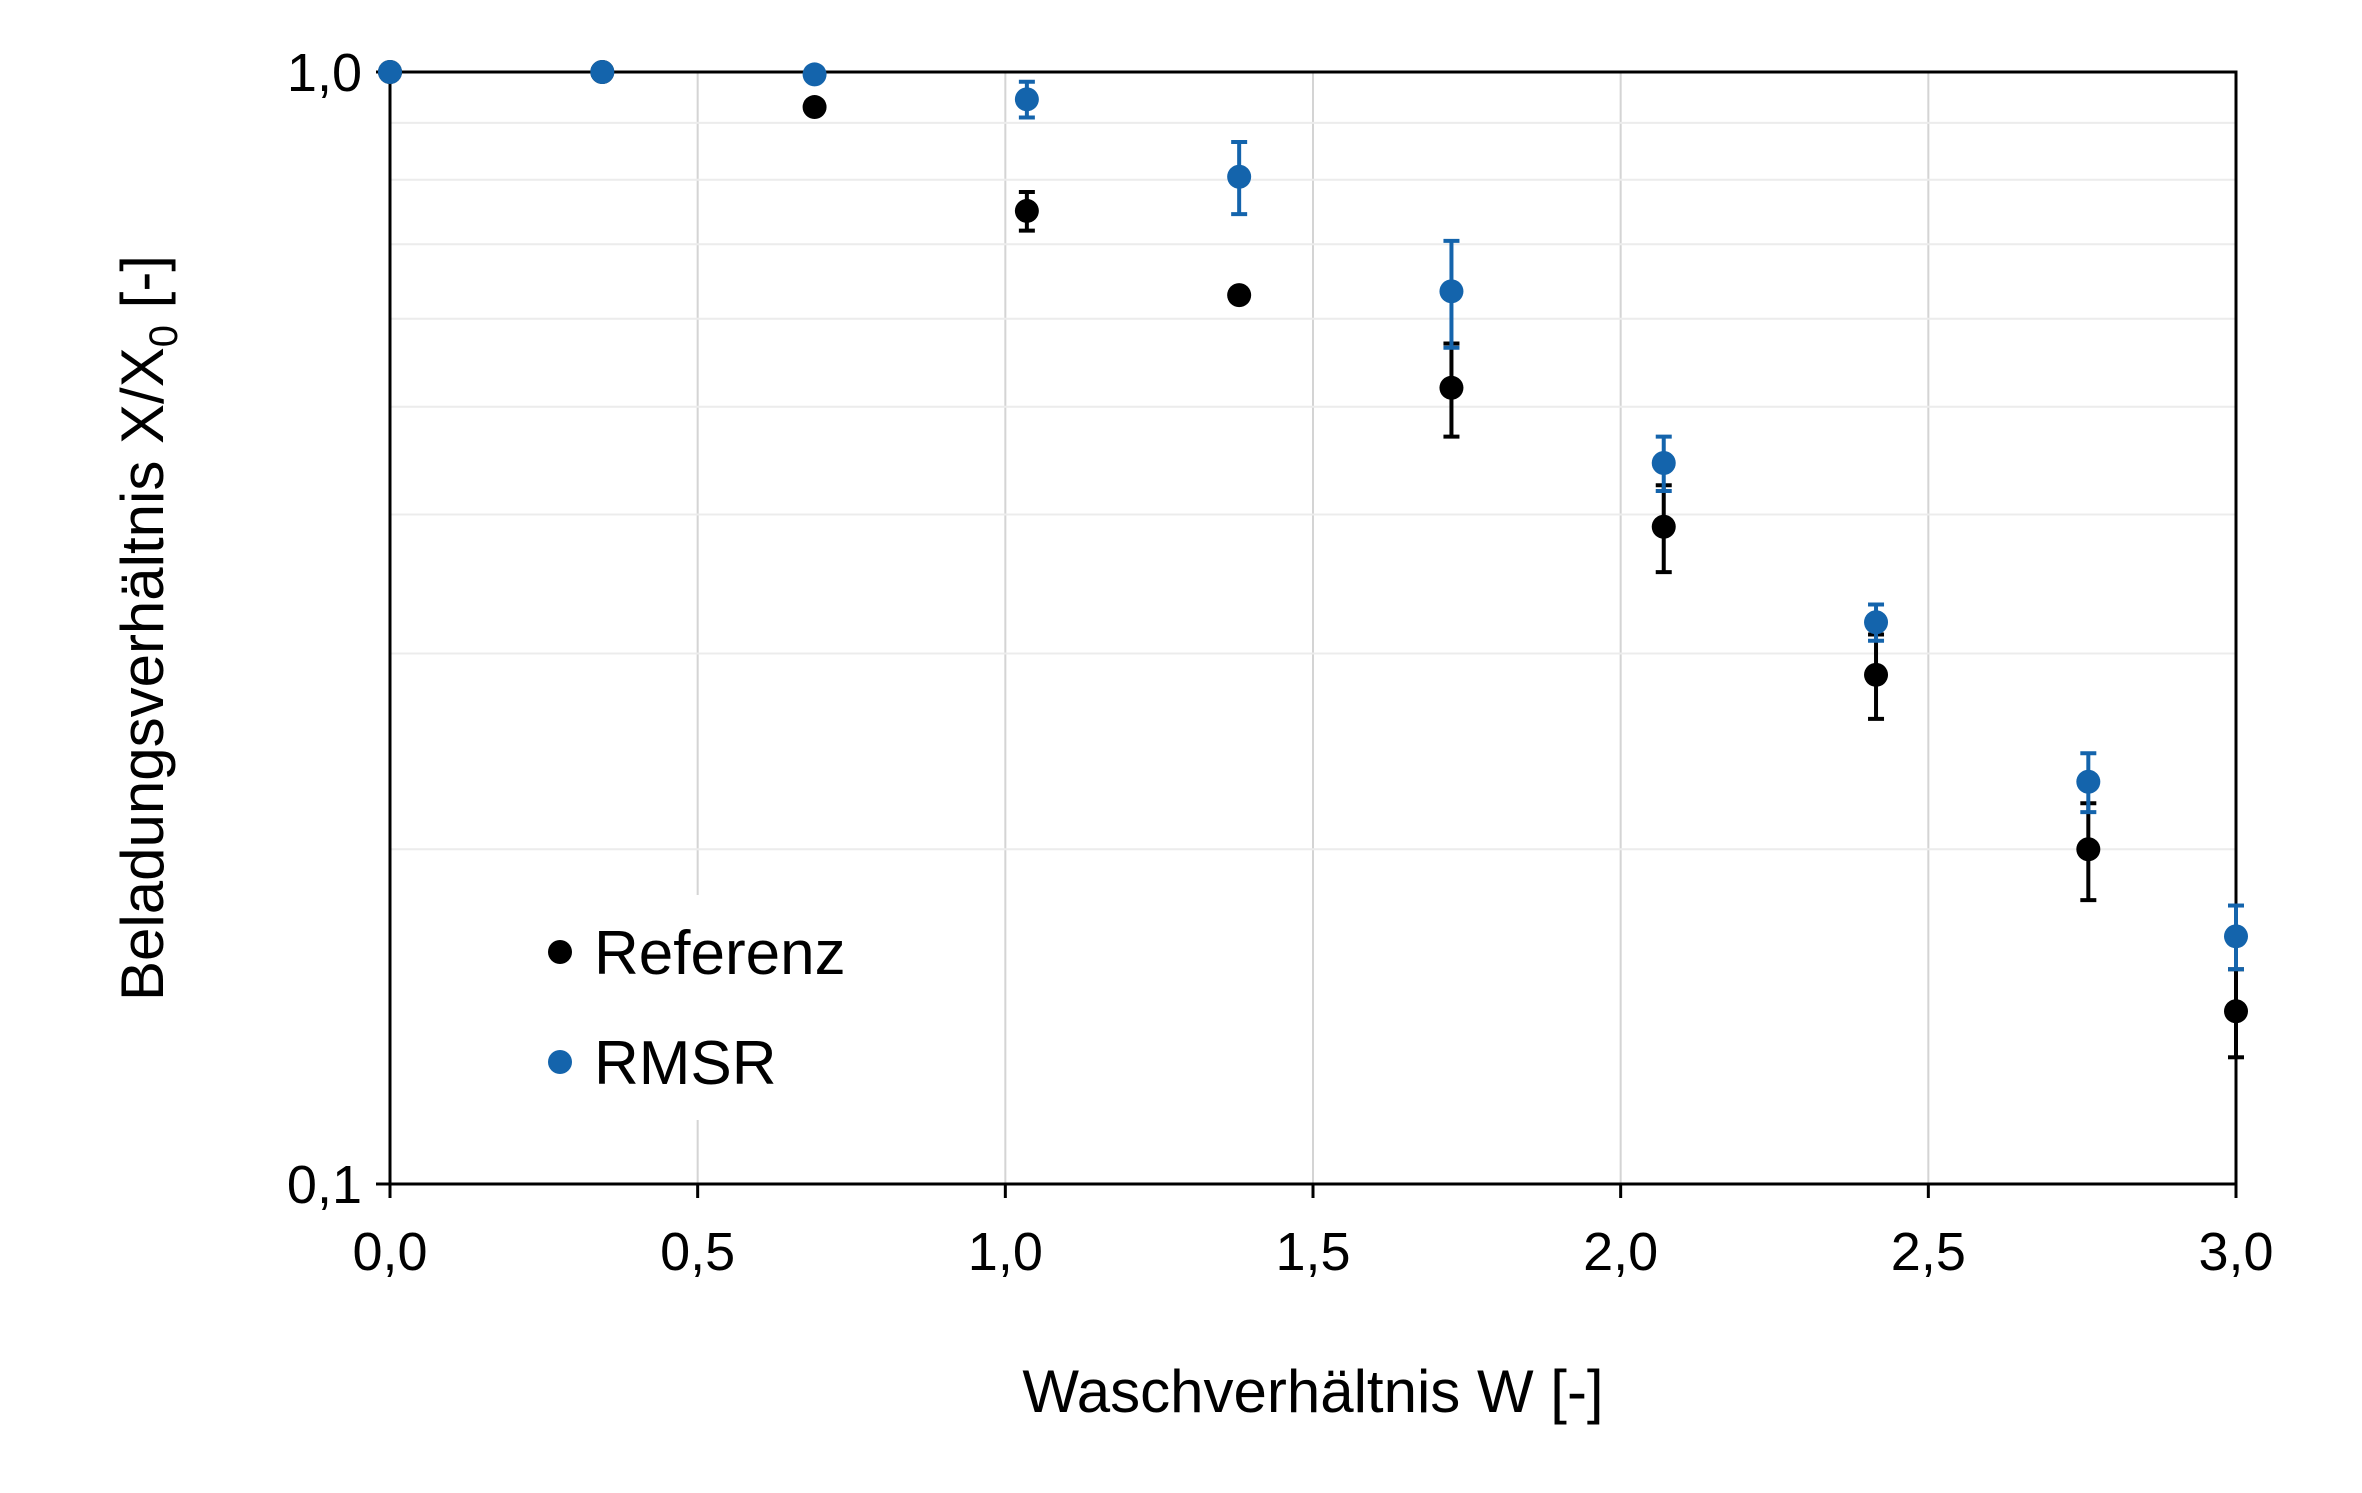 The width and height of the screenshot is (2362, 1493). Describe the element at coordinates (560, 1062) in the screenshot. I see `legend-marker-rmsr` at that location.